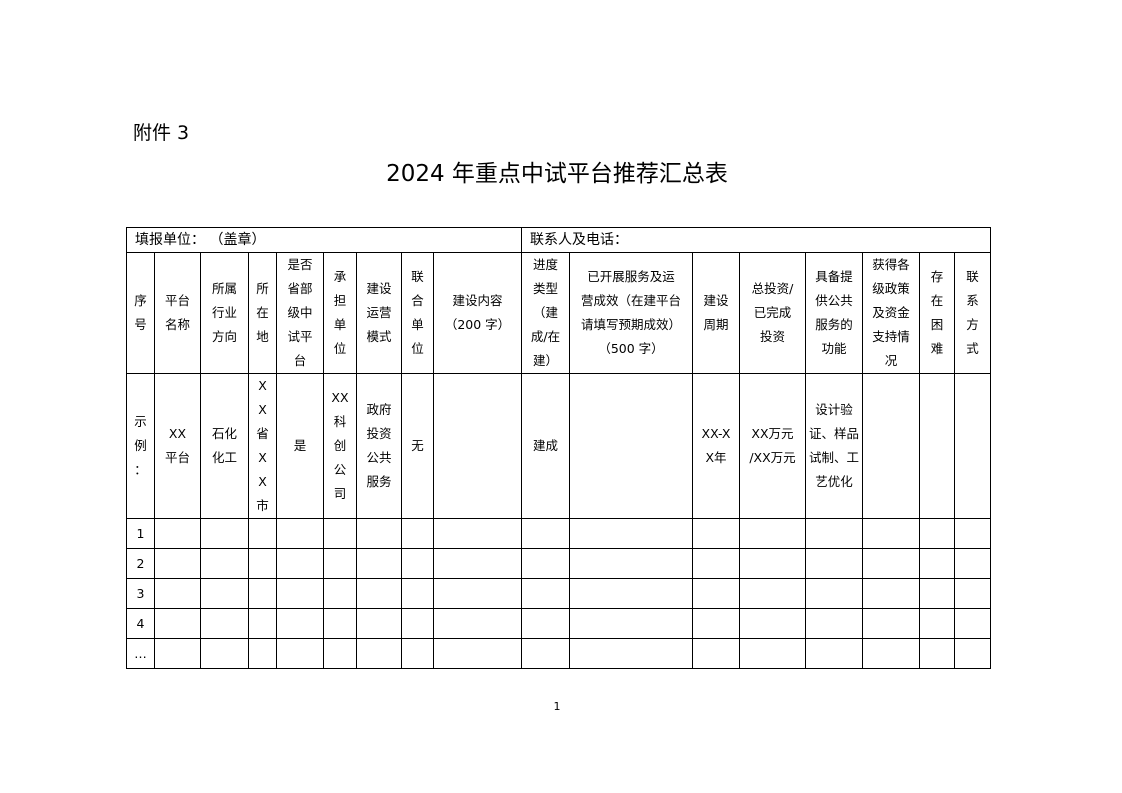  I want to click on column-header: 获得各 级政策 及资金 支持情 况, so click(891, 313).